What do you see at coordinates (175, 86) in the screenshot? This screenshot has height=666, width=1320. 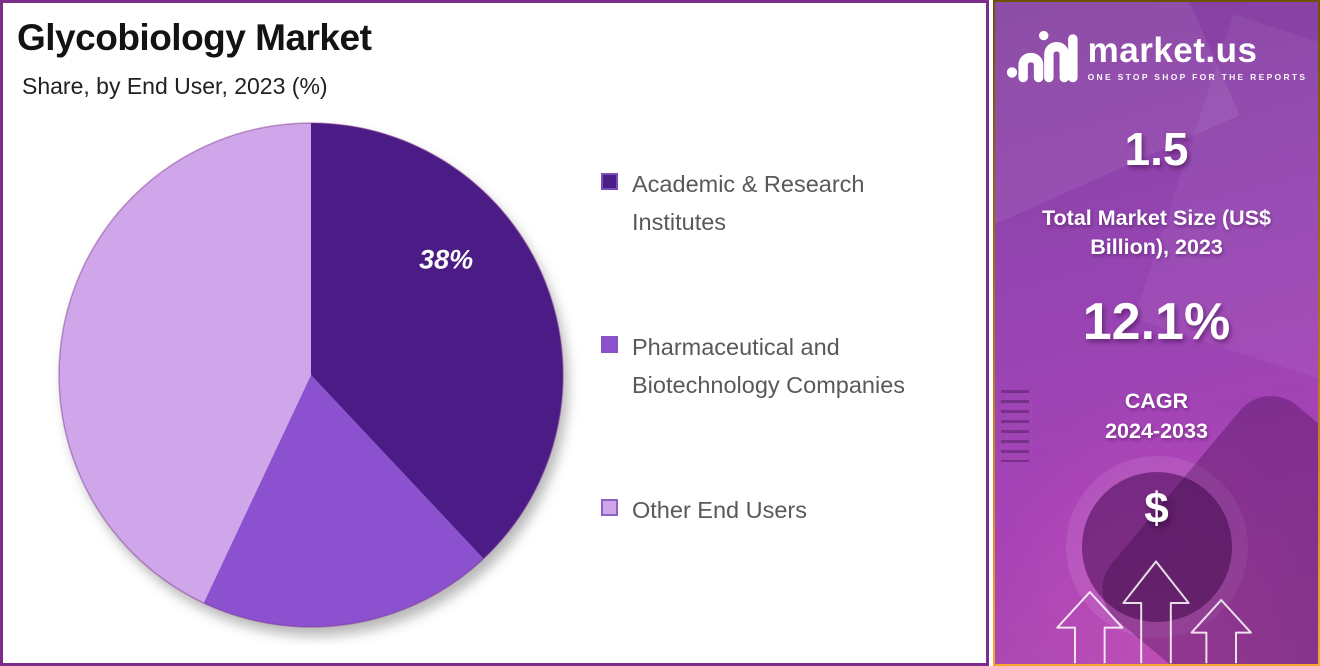 I see `chart-subtitle: Share, by End User, 2023 (%)` at bounding box center [175, 86].